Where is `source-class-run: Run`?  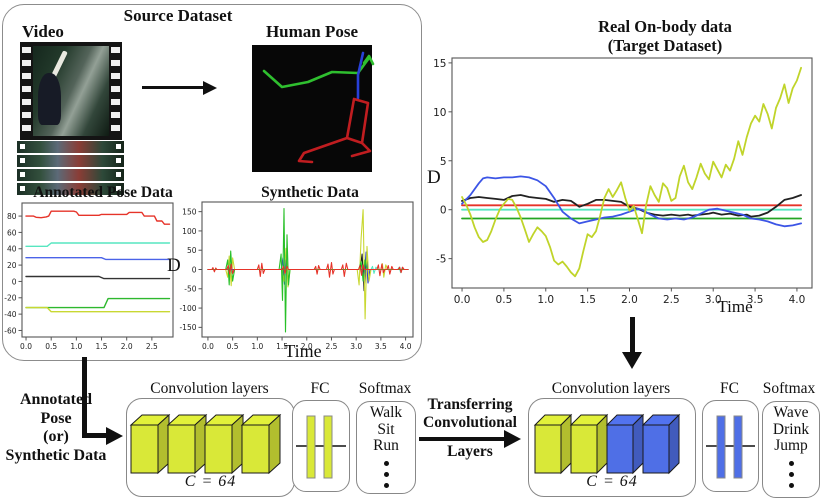 source-class-run: Run is located at coordinates (386, 445).